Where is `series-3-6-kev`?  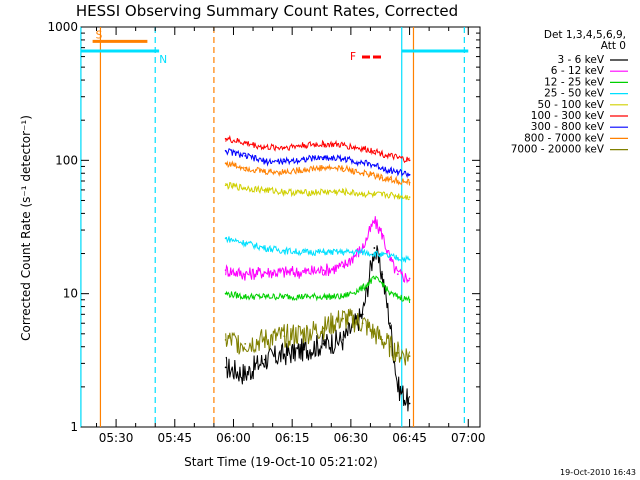 series-3-6-kev is located at coordinates (317, 328).